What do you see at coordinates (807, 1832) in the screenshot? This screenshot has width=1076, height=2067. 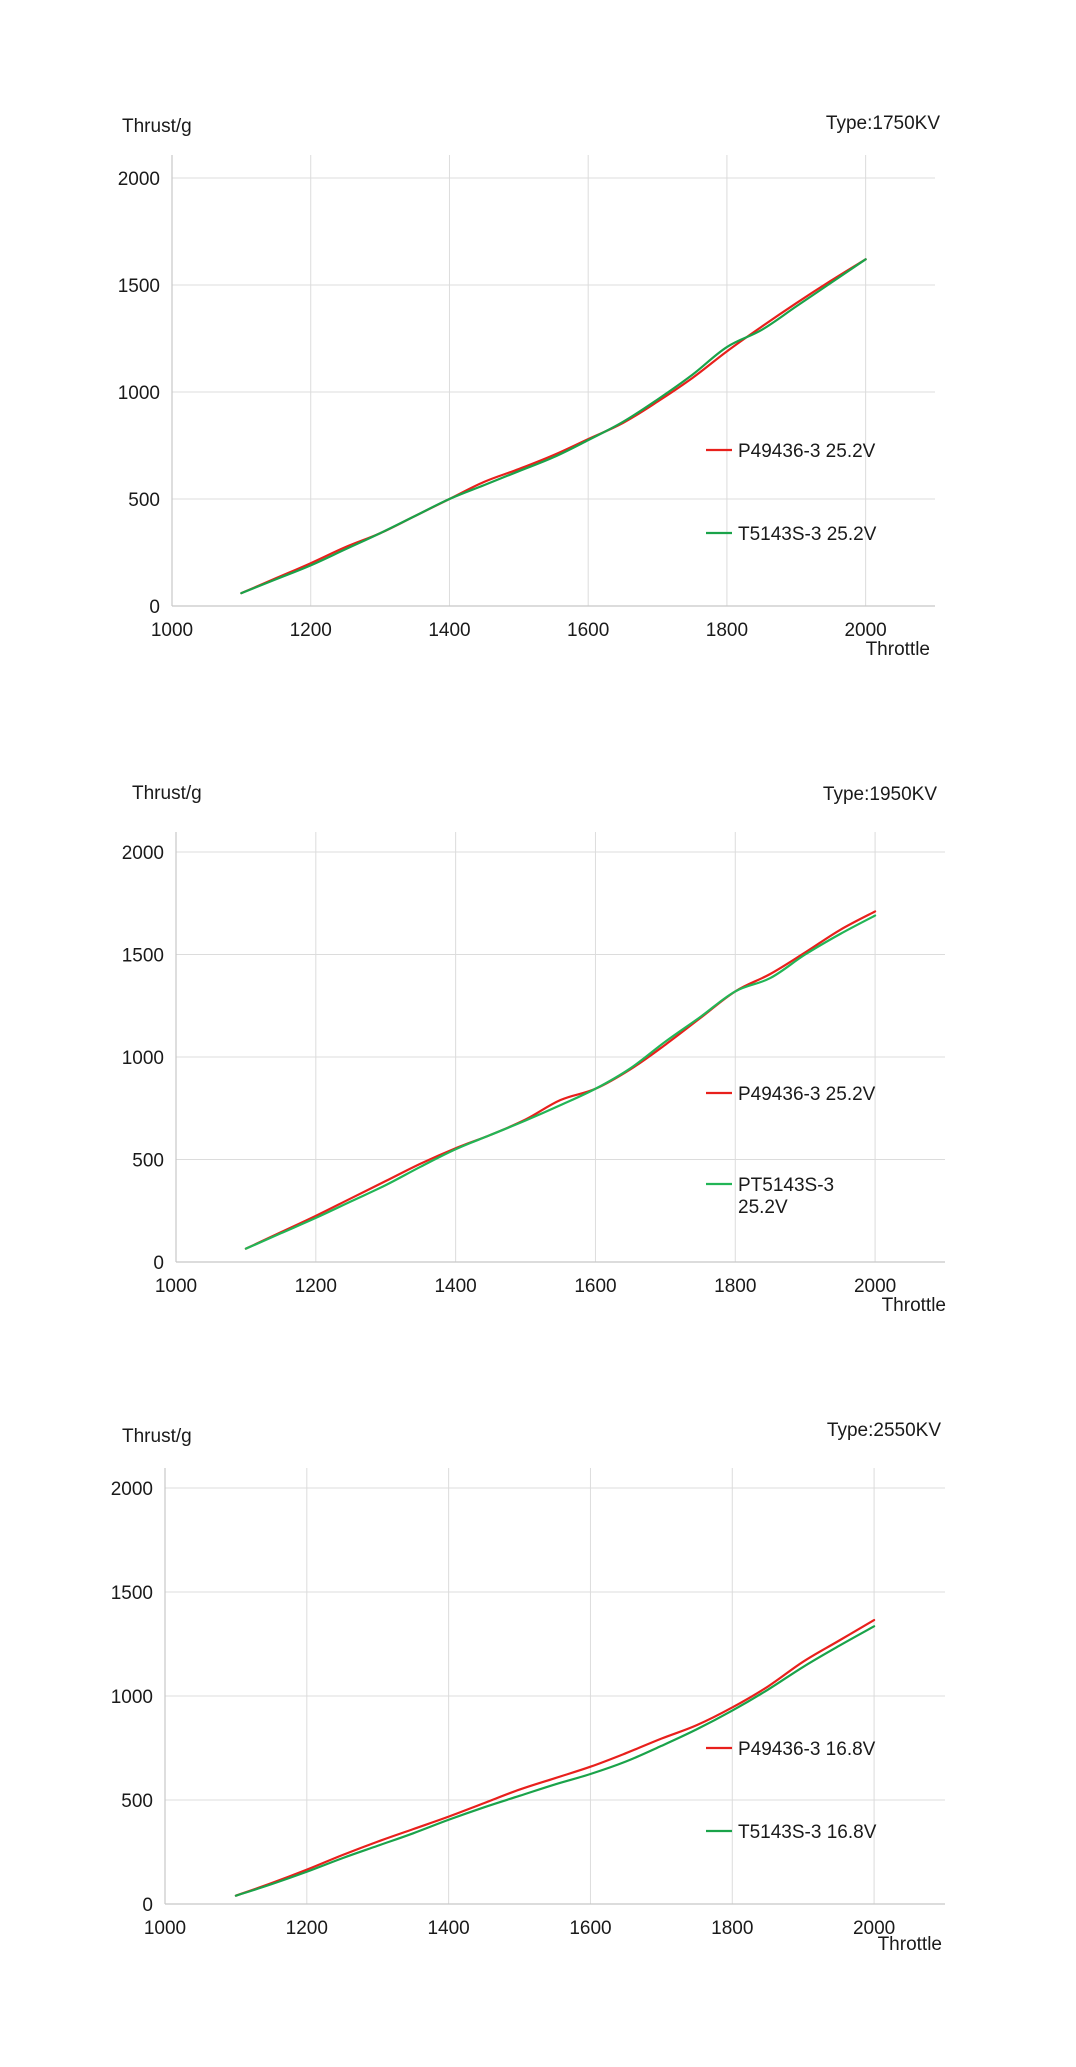 I see `legend-label: T5143S-3 16.8V` at bounding box center [807, 1832].